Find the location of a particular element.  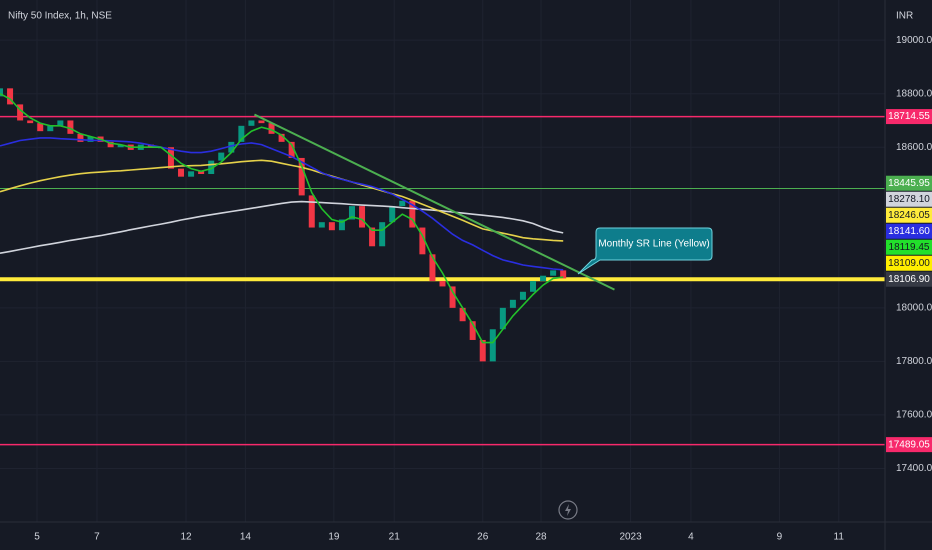

x-tick-label: 5 is located at coordinates (37, 537).